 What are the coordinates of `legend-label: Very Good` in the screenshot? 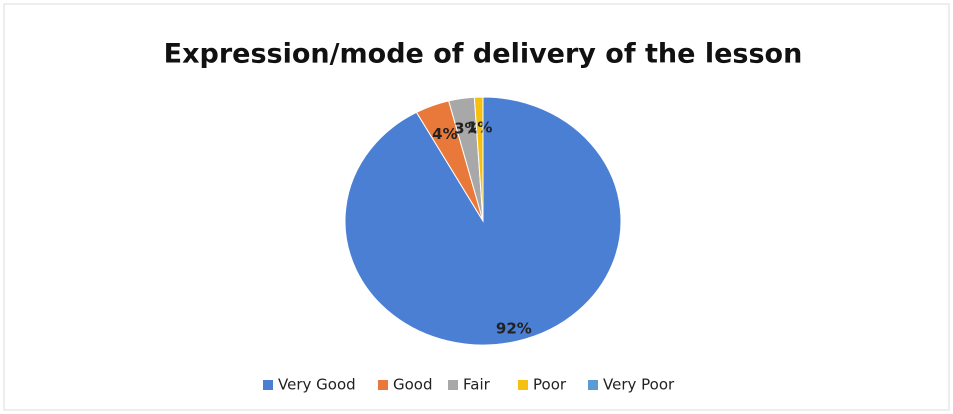 It's located at (317, 385).